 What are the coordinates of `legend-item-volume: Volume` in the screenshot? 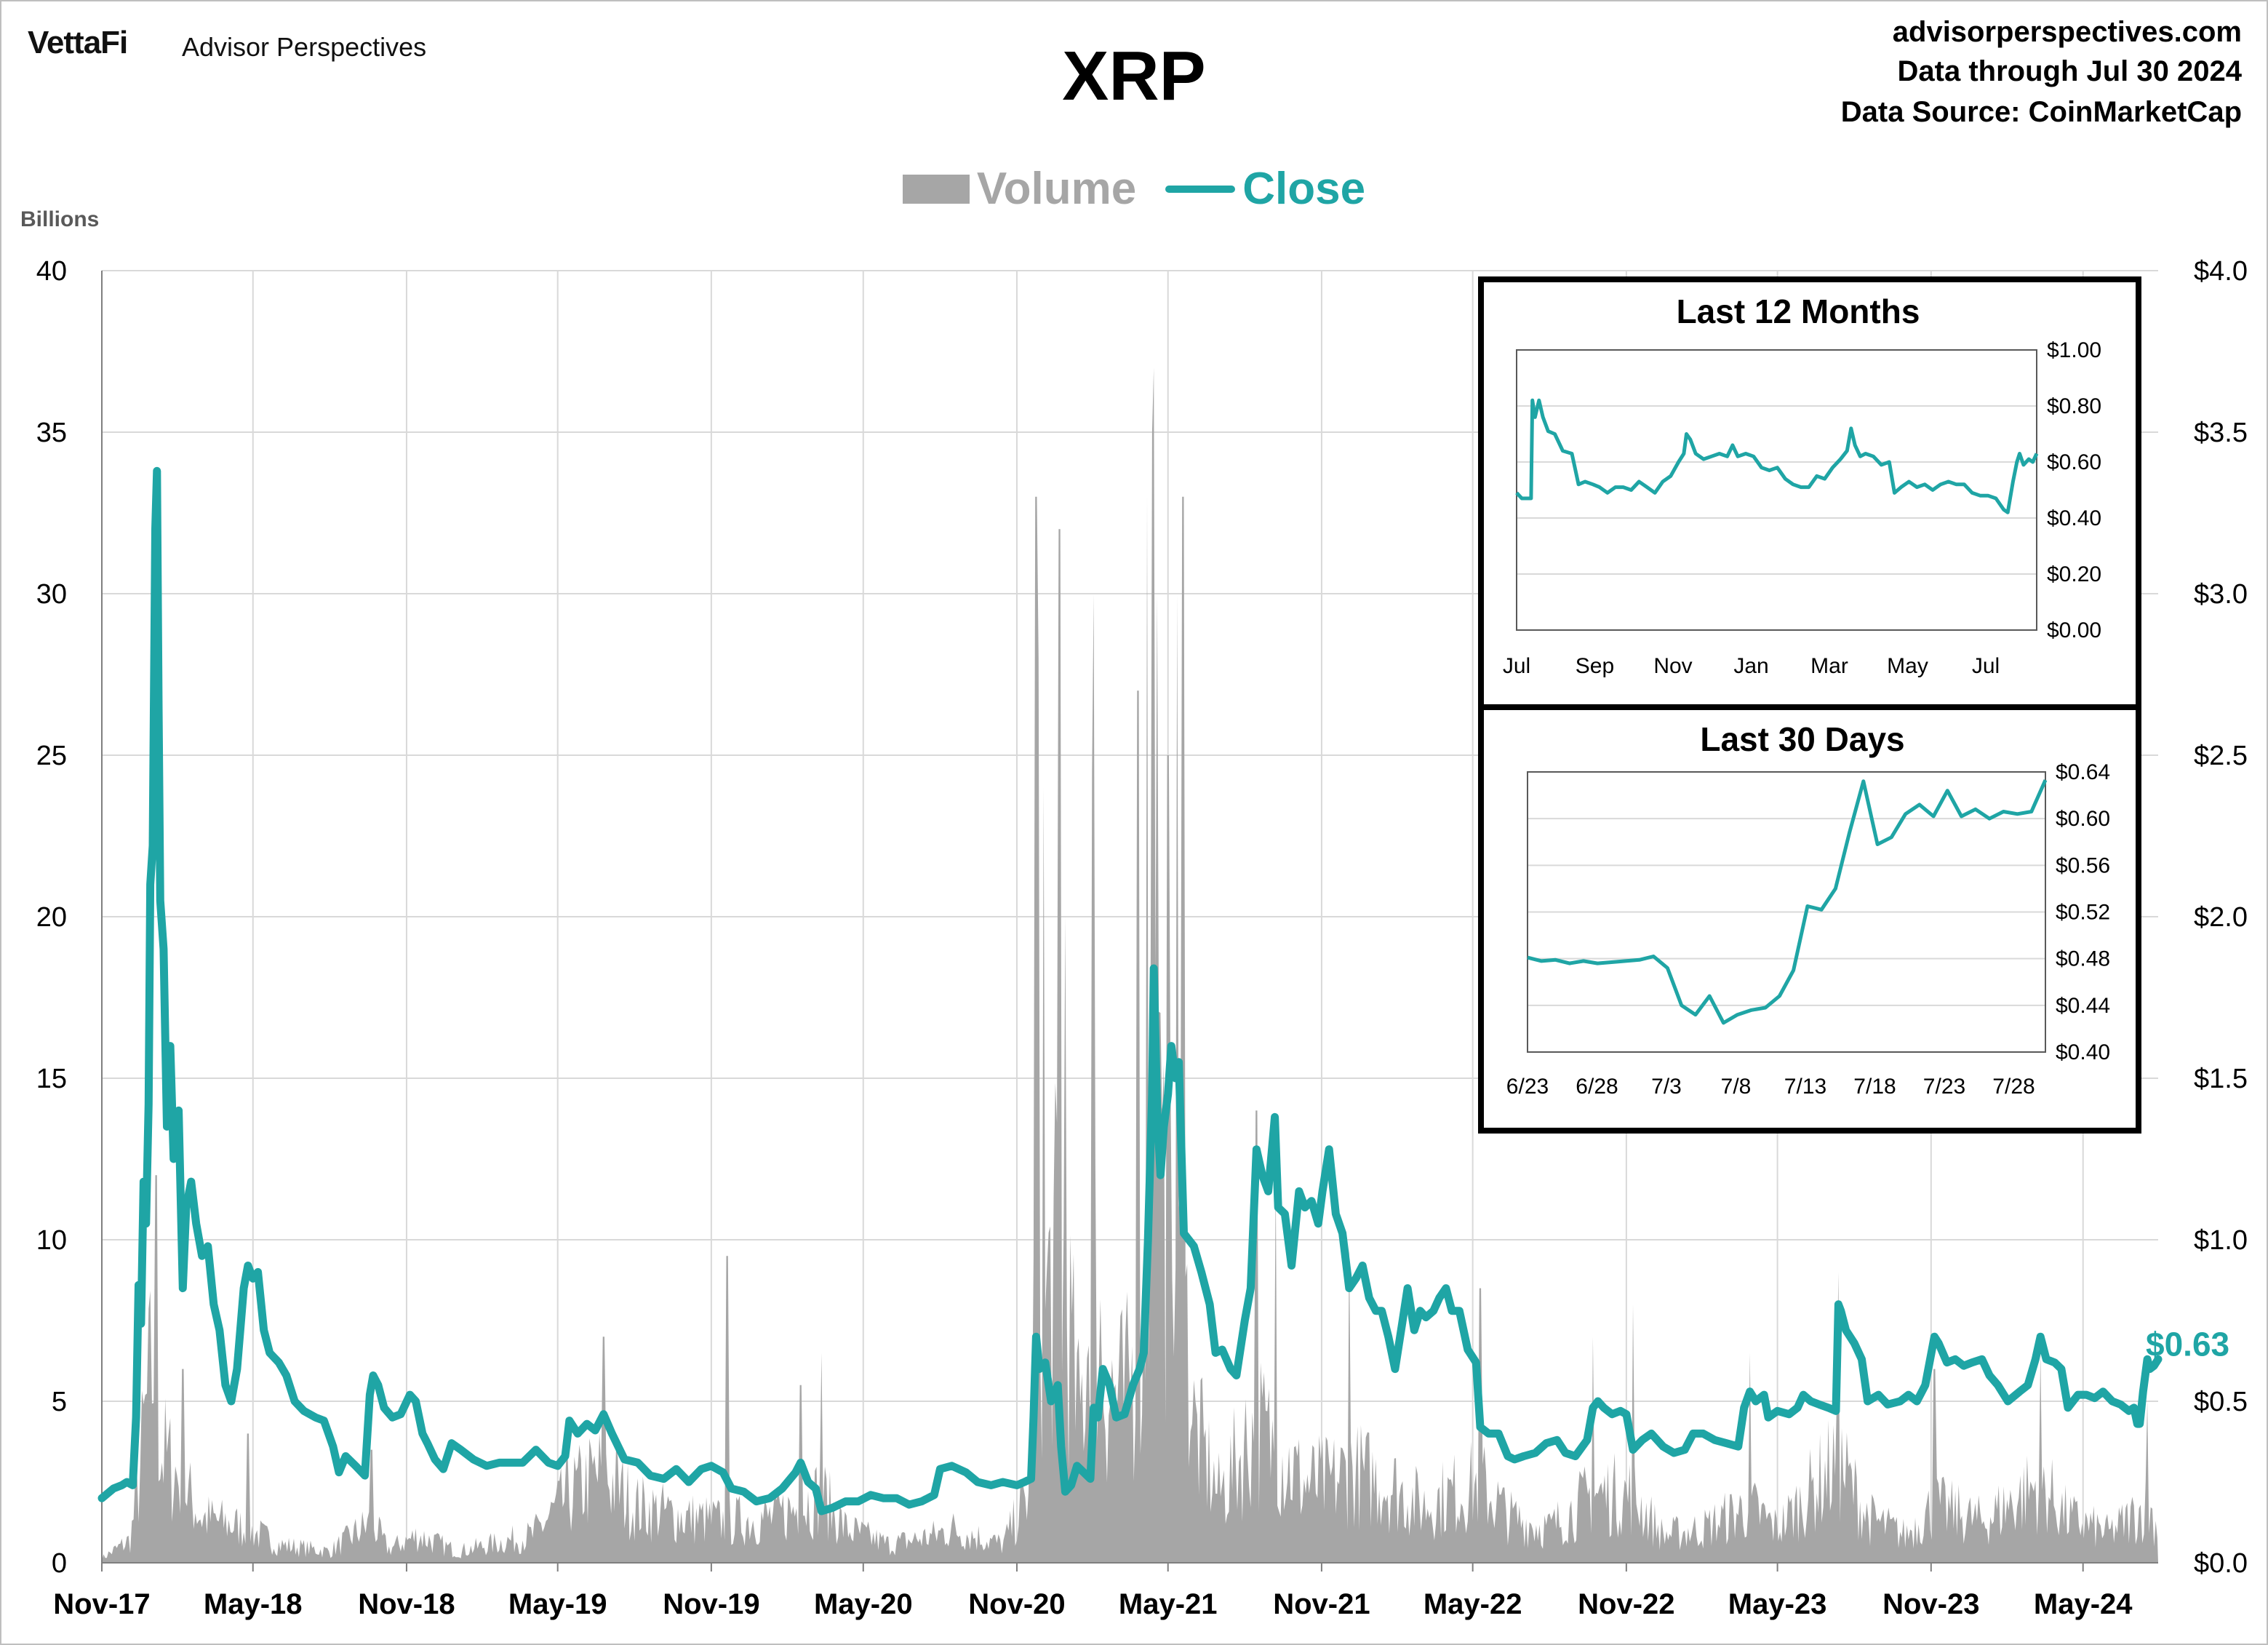 It's located at (1019, 189).